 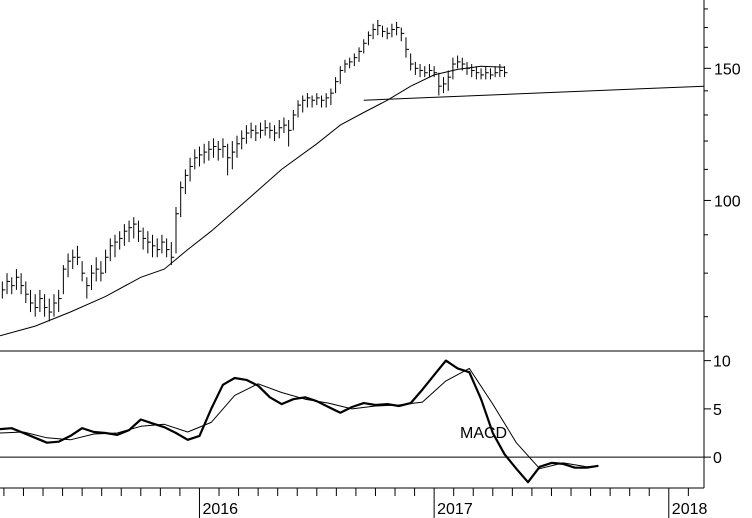 I want to click on year-label: 2018, so click(x=690, y=509).